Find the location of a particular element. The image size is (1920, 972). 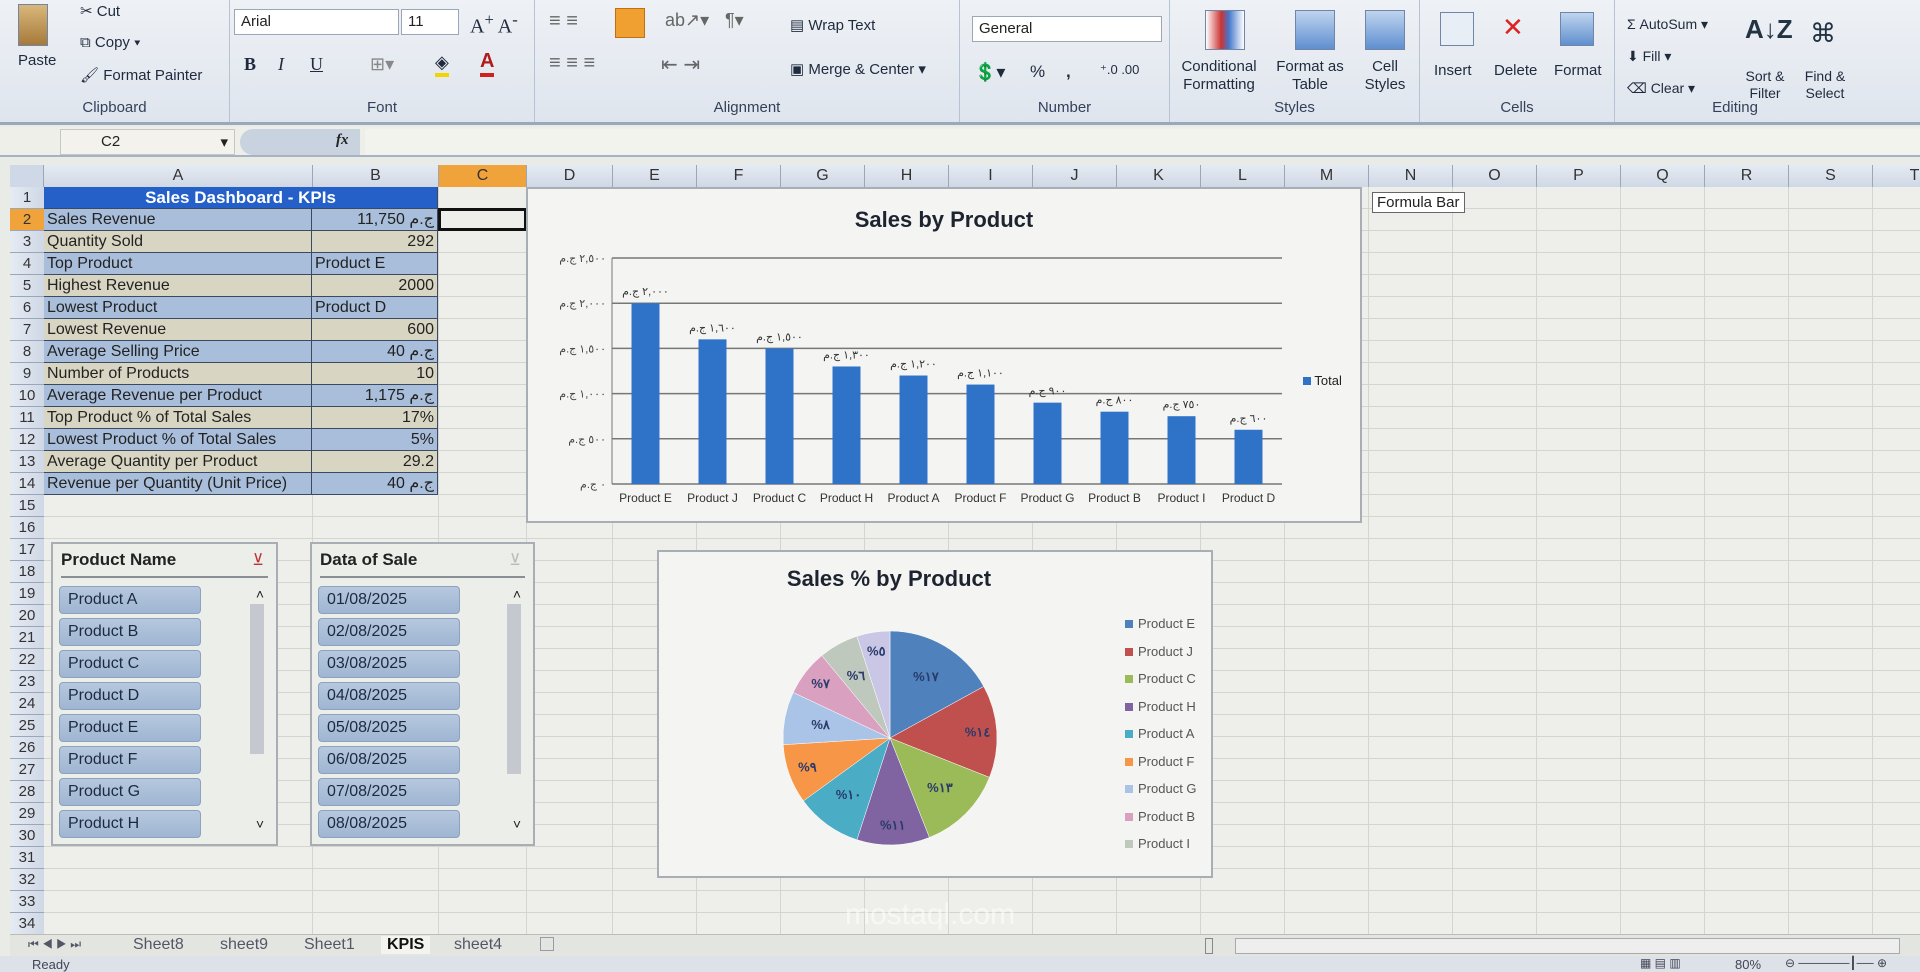

slicer-item: Product F is located at coordinates (130, 760).